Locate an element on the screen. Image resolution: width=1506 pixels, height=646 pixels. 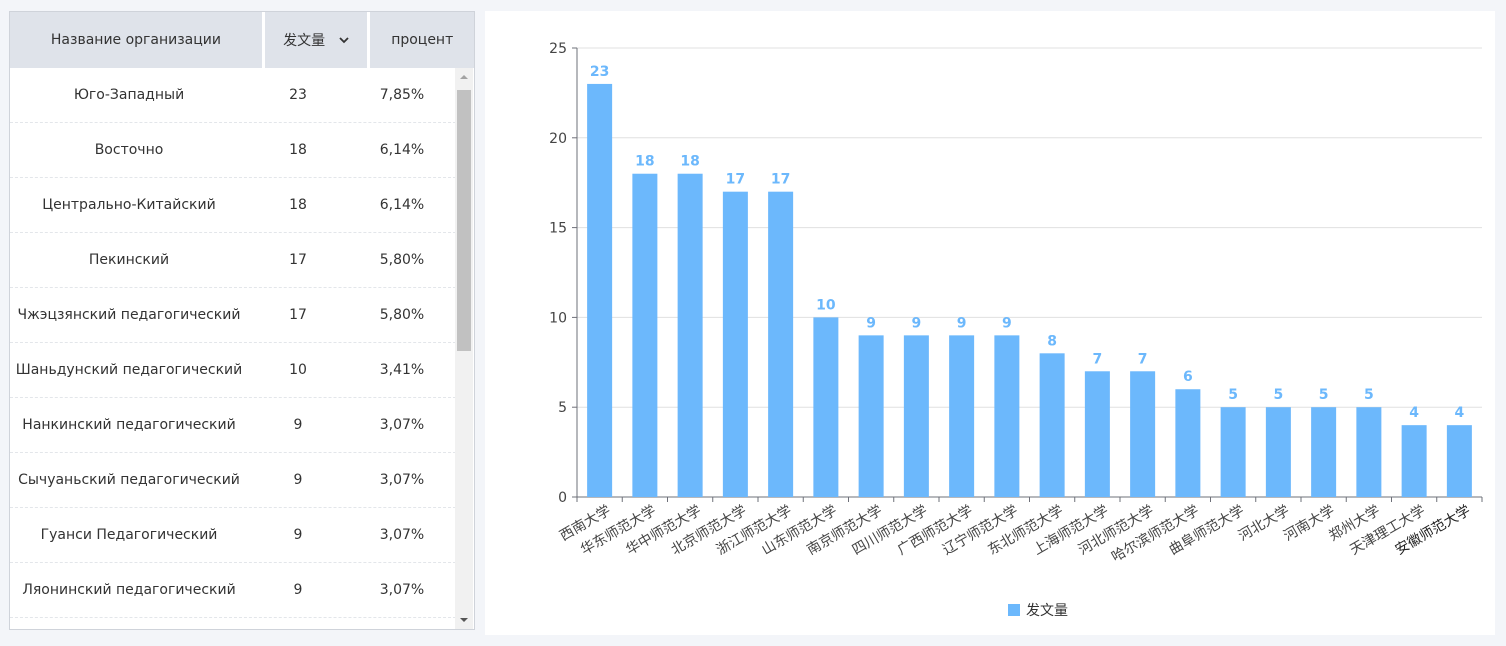
table-header: Название организации 发文量 процент is located at coordinates (242, 40).